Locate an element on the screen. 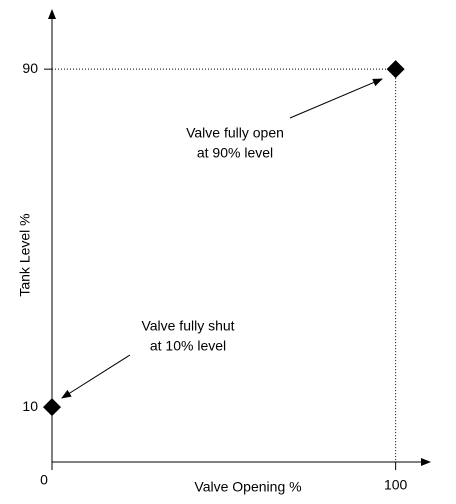 Image resolution: width=456 pixels, height=504 pixels. y-tick-label: 10 is located at coordinates (30, 406).